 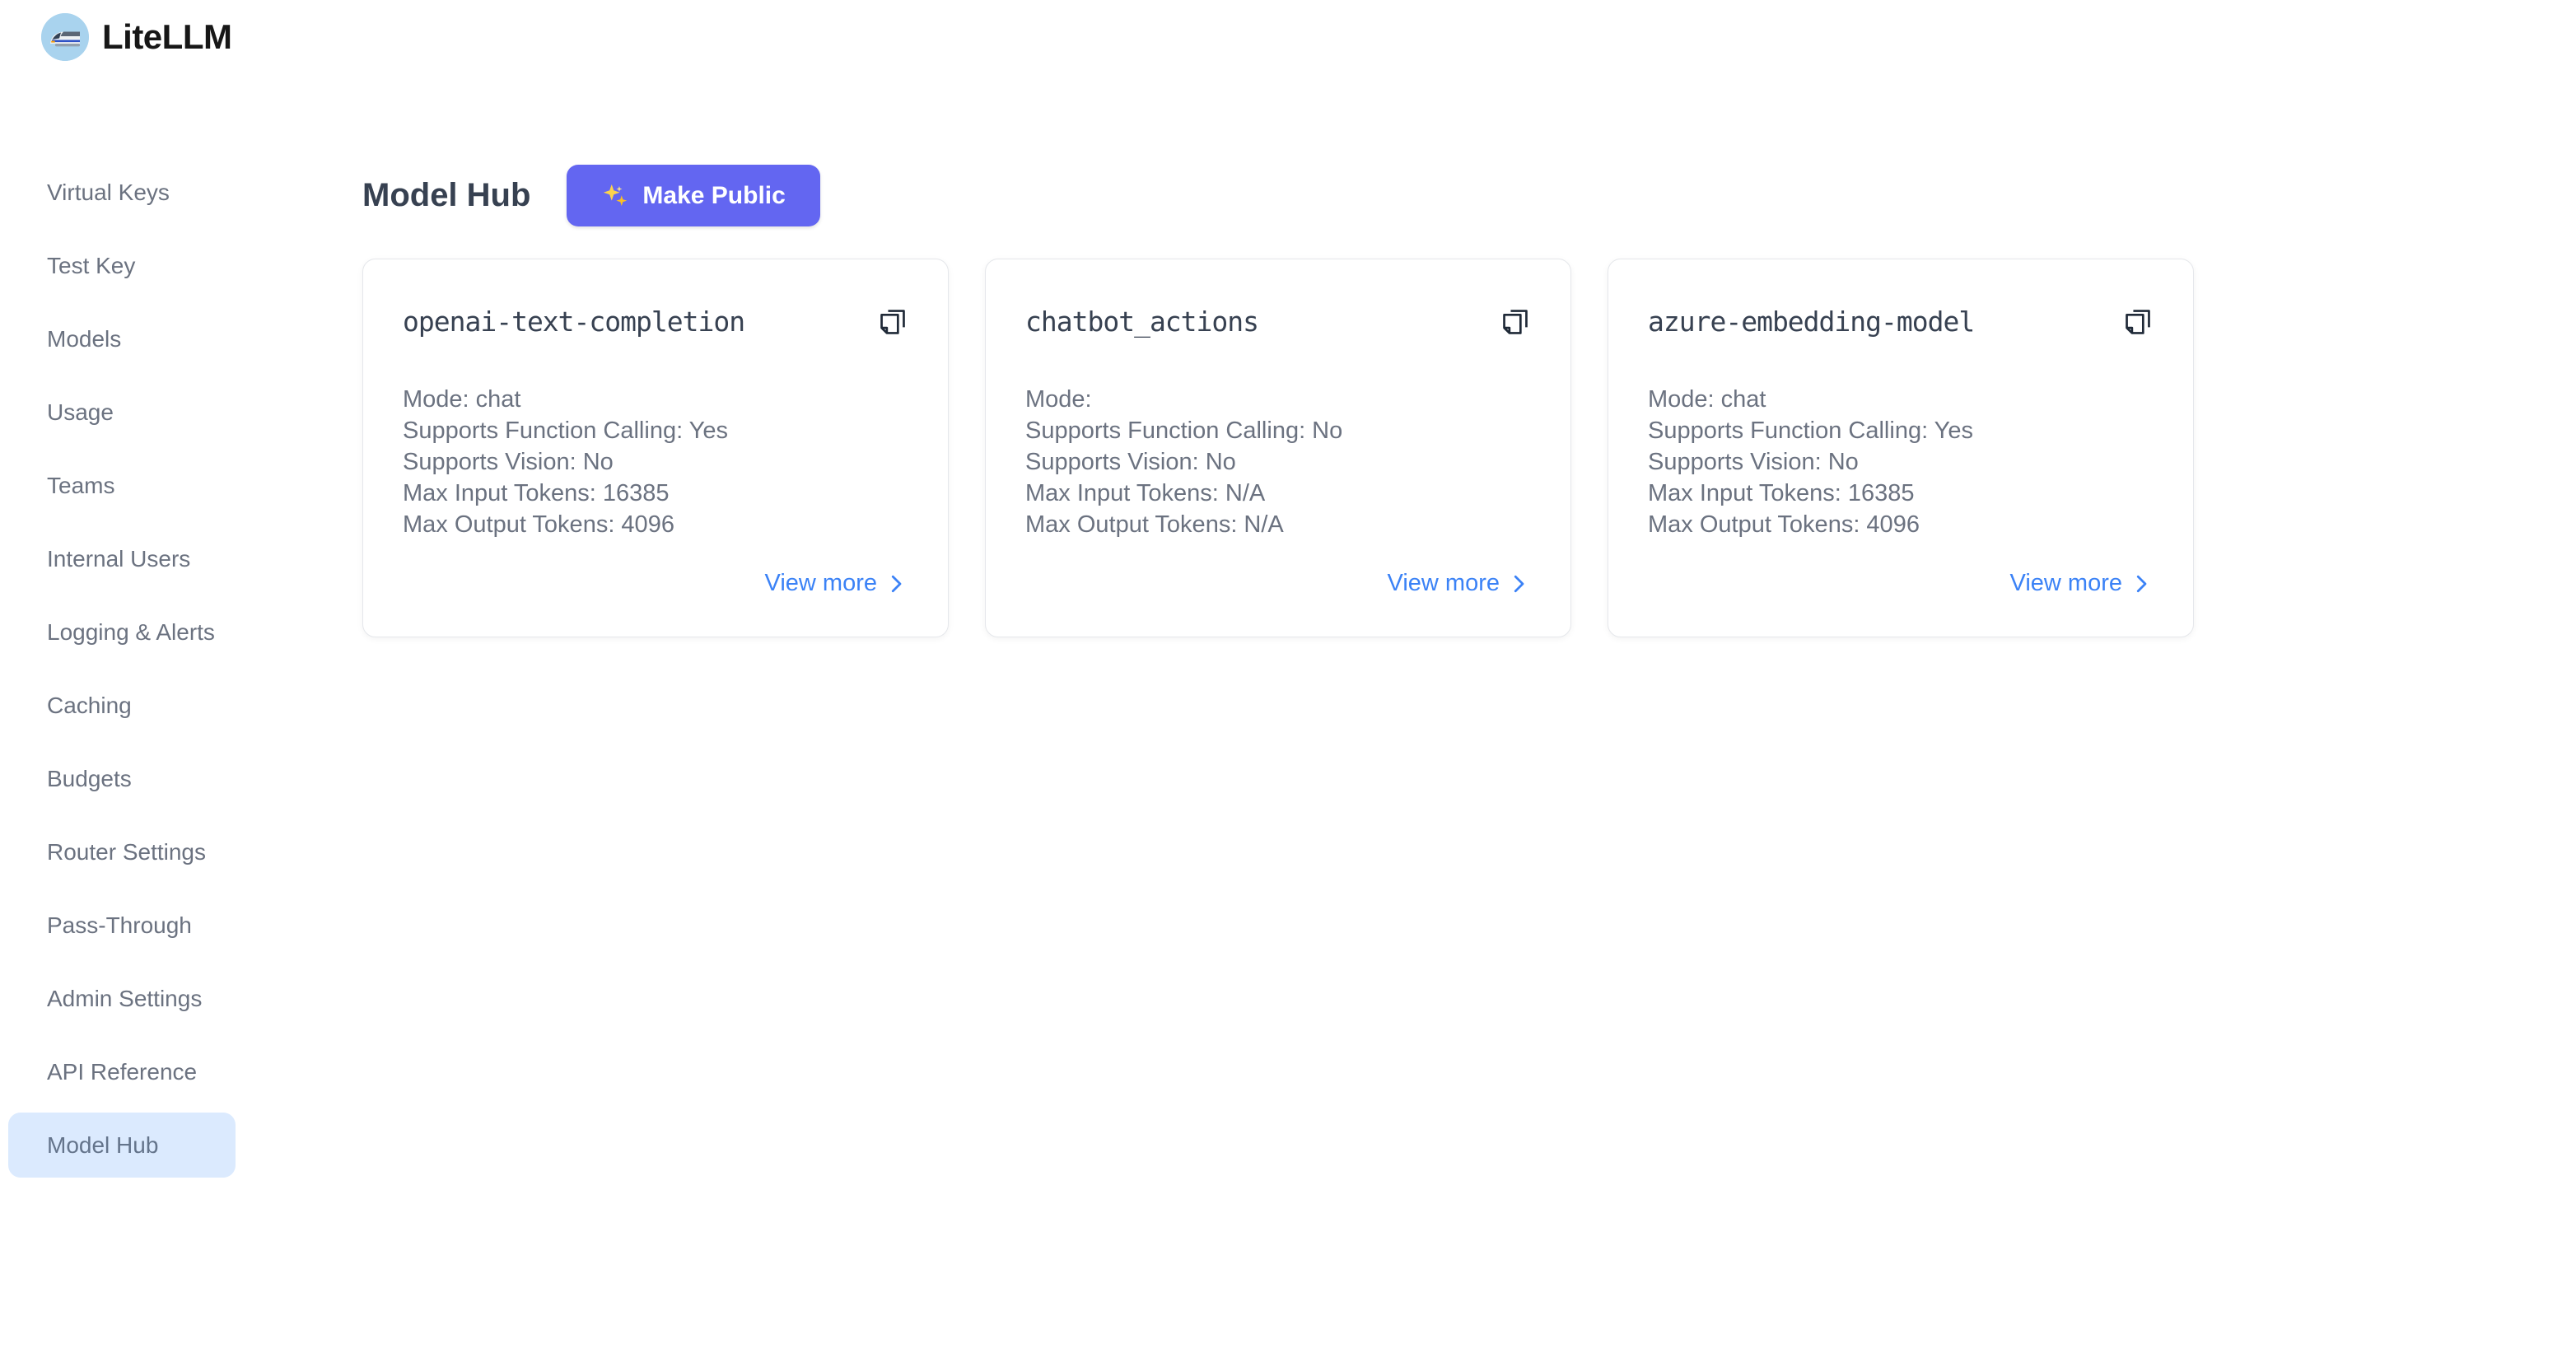 I want to click on sidebar-item-test-key: Test Key, so click(x=91, y=265).